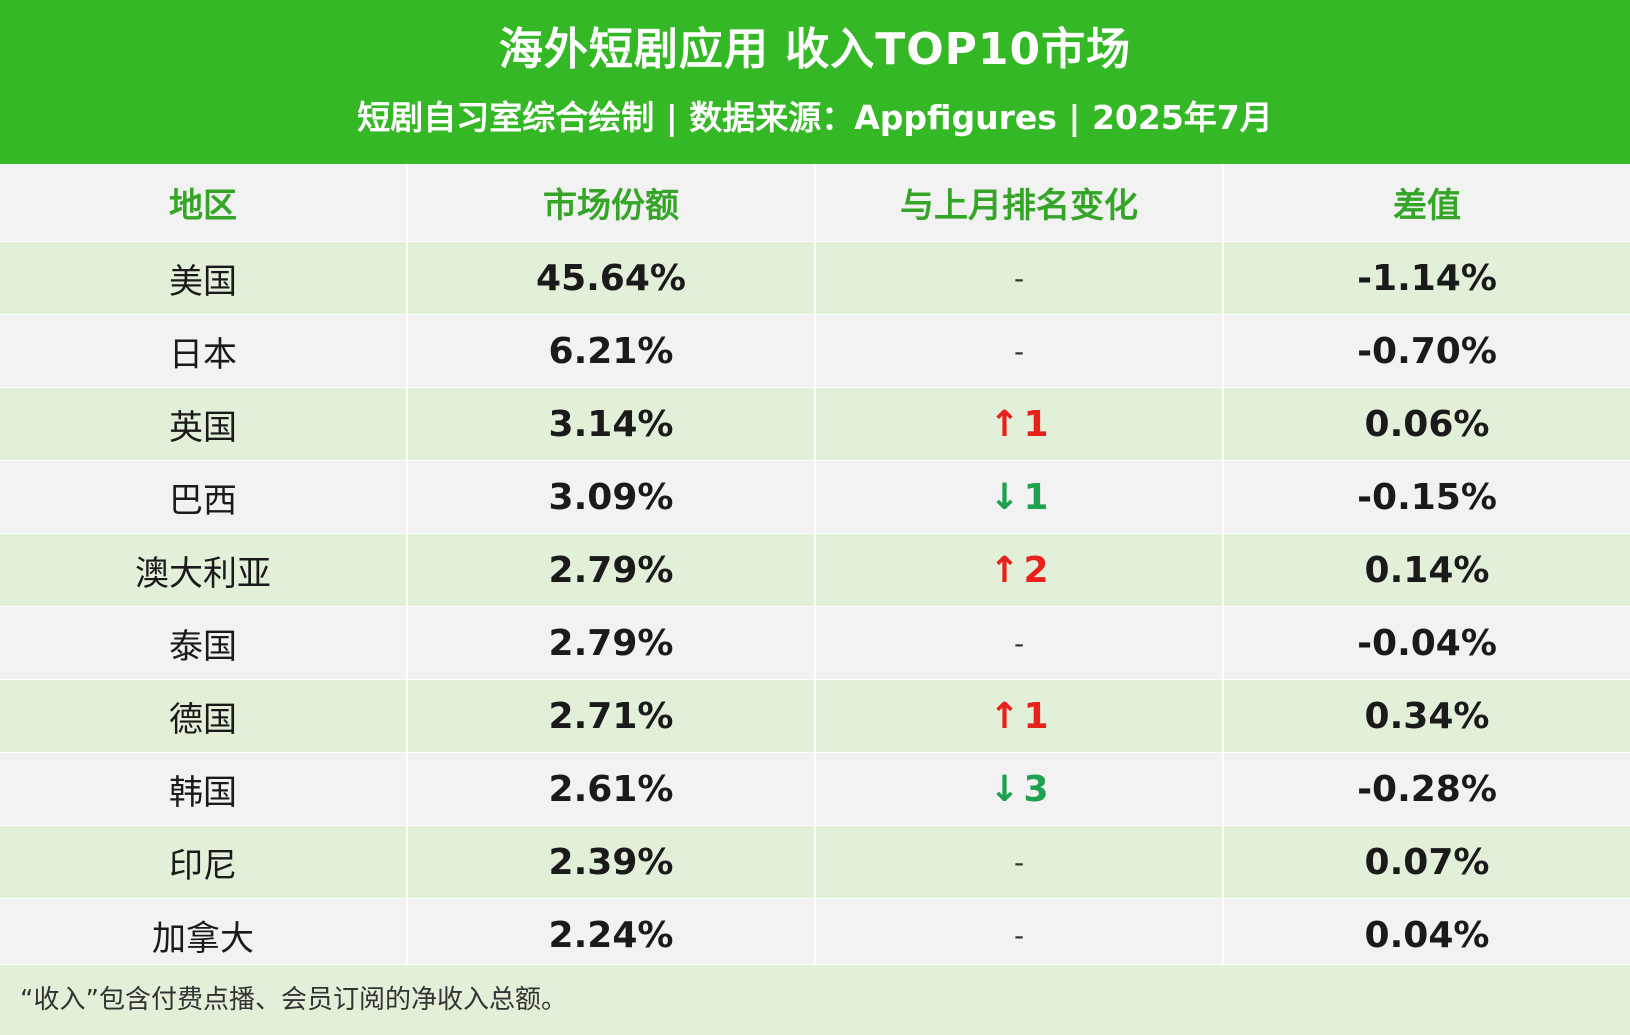 Image resolution: width=1630 pixels, height=1035 pixels. Describe the element at coordinates (1427, 351) in the screenshot. I see `cell-diff: -0.70%` at that location.